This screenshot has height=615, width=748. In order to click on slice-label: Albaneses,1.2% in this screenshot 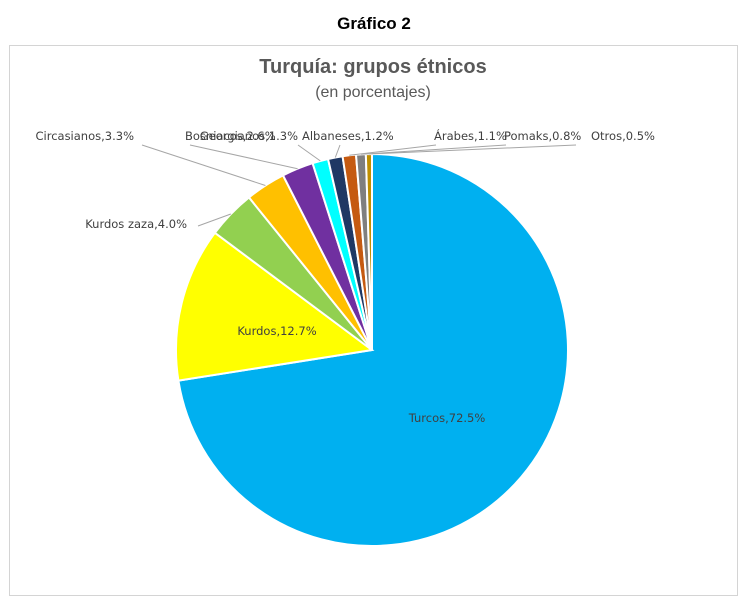, I will do `click(348, 136)`.